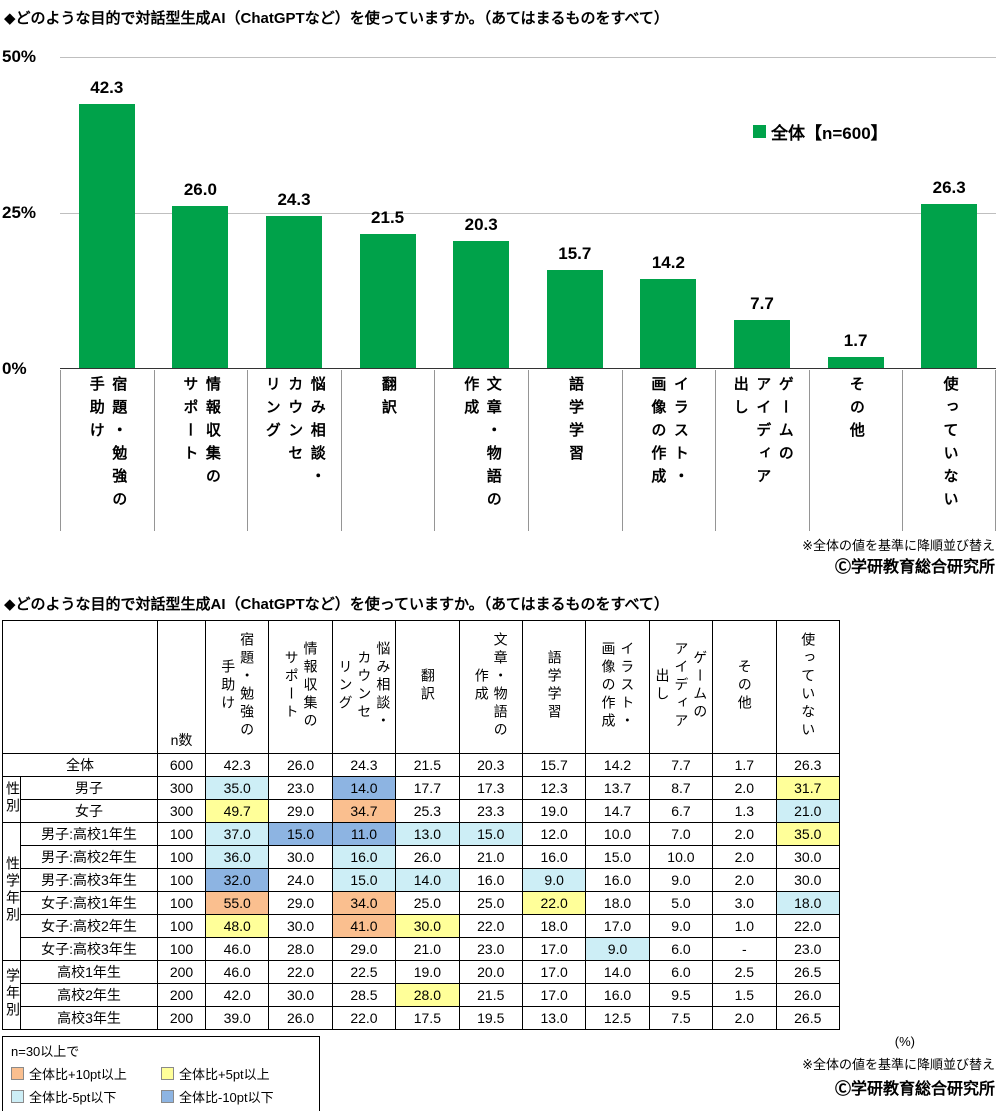 This screenshot has width=1000, height=1111. Describe the element at coordinates (617, 834) in the screenshot. I see `value-cell: 10.0` at that location.